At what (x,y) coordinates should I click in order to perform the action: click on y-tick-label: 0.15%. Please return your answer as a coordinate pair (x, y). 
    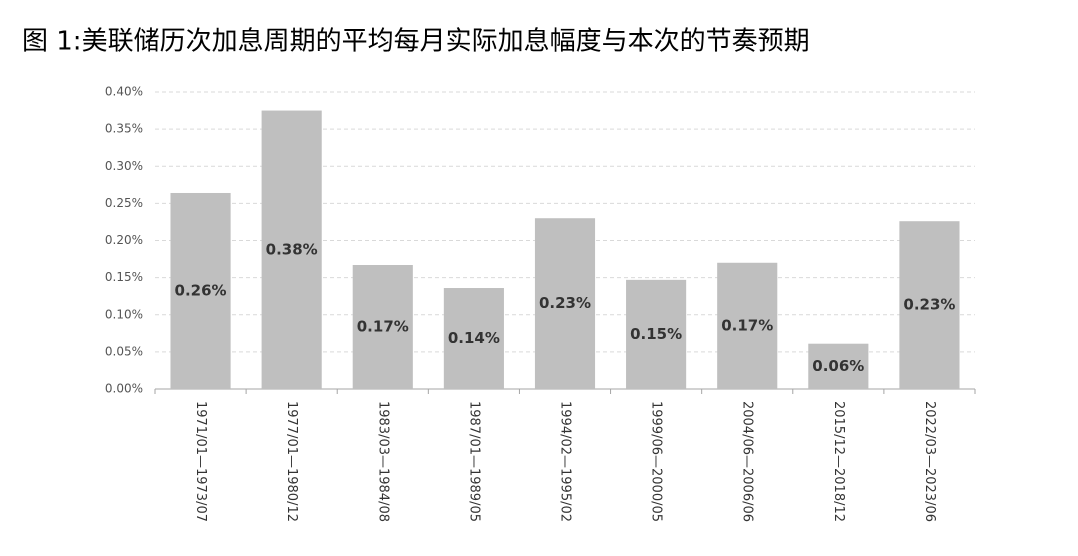
    Looking at the image, I should click on (124, 277).